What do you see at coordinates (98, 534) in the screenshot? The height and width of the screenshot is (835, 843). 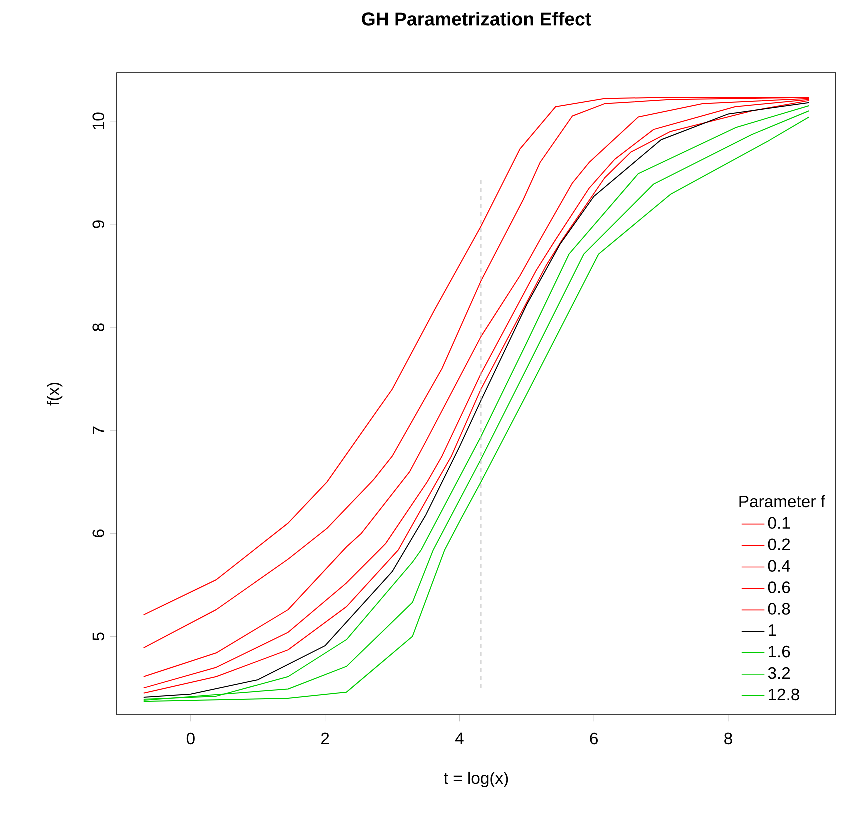 I see `y-tick-label: 6` at bounding box center [98, 534].